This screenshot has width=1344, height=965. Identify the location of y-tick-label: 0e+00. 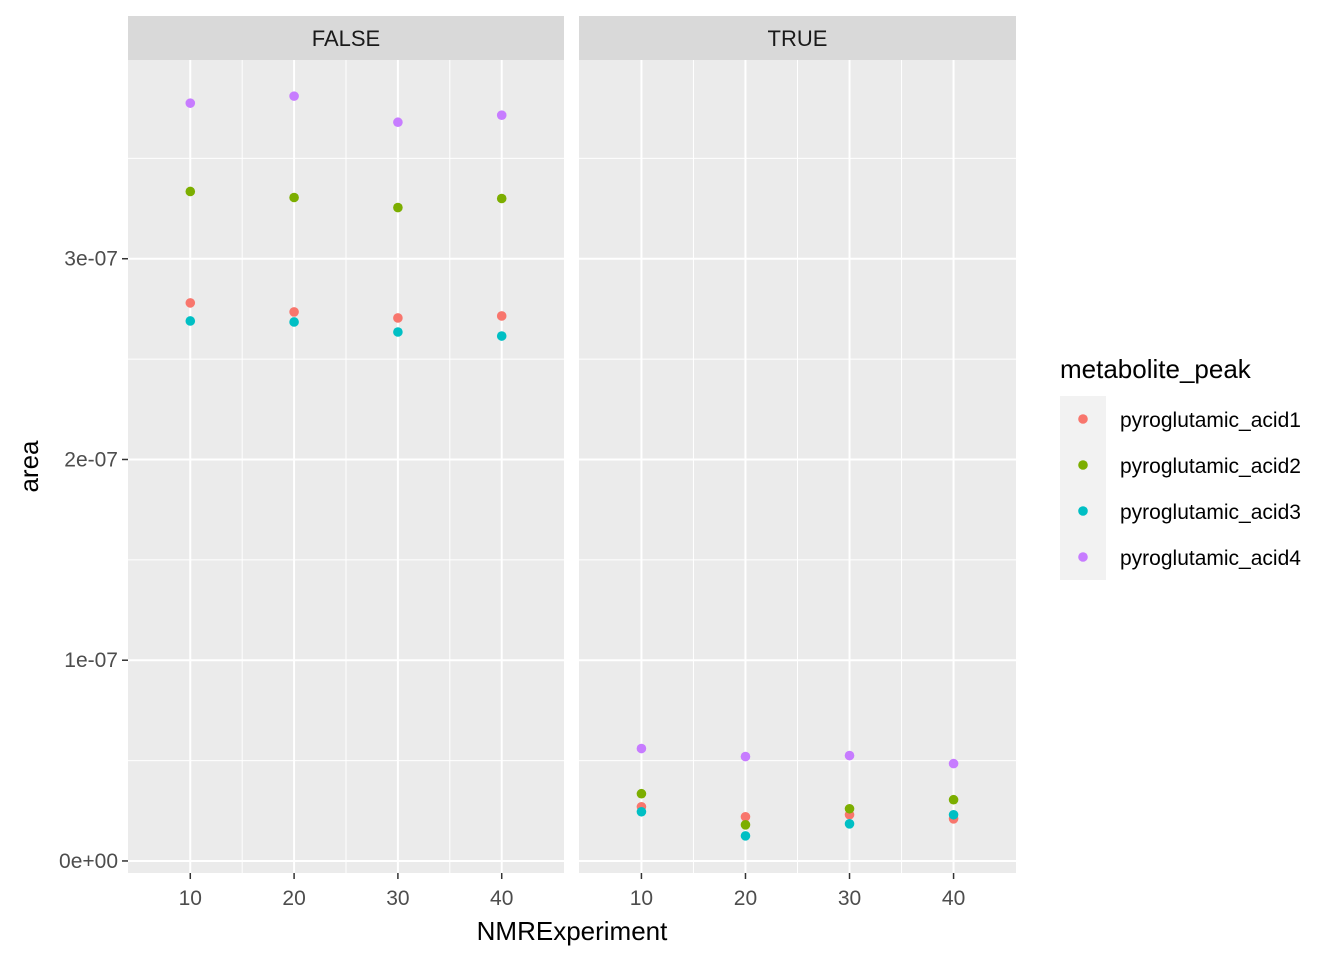
(88, 861).